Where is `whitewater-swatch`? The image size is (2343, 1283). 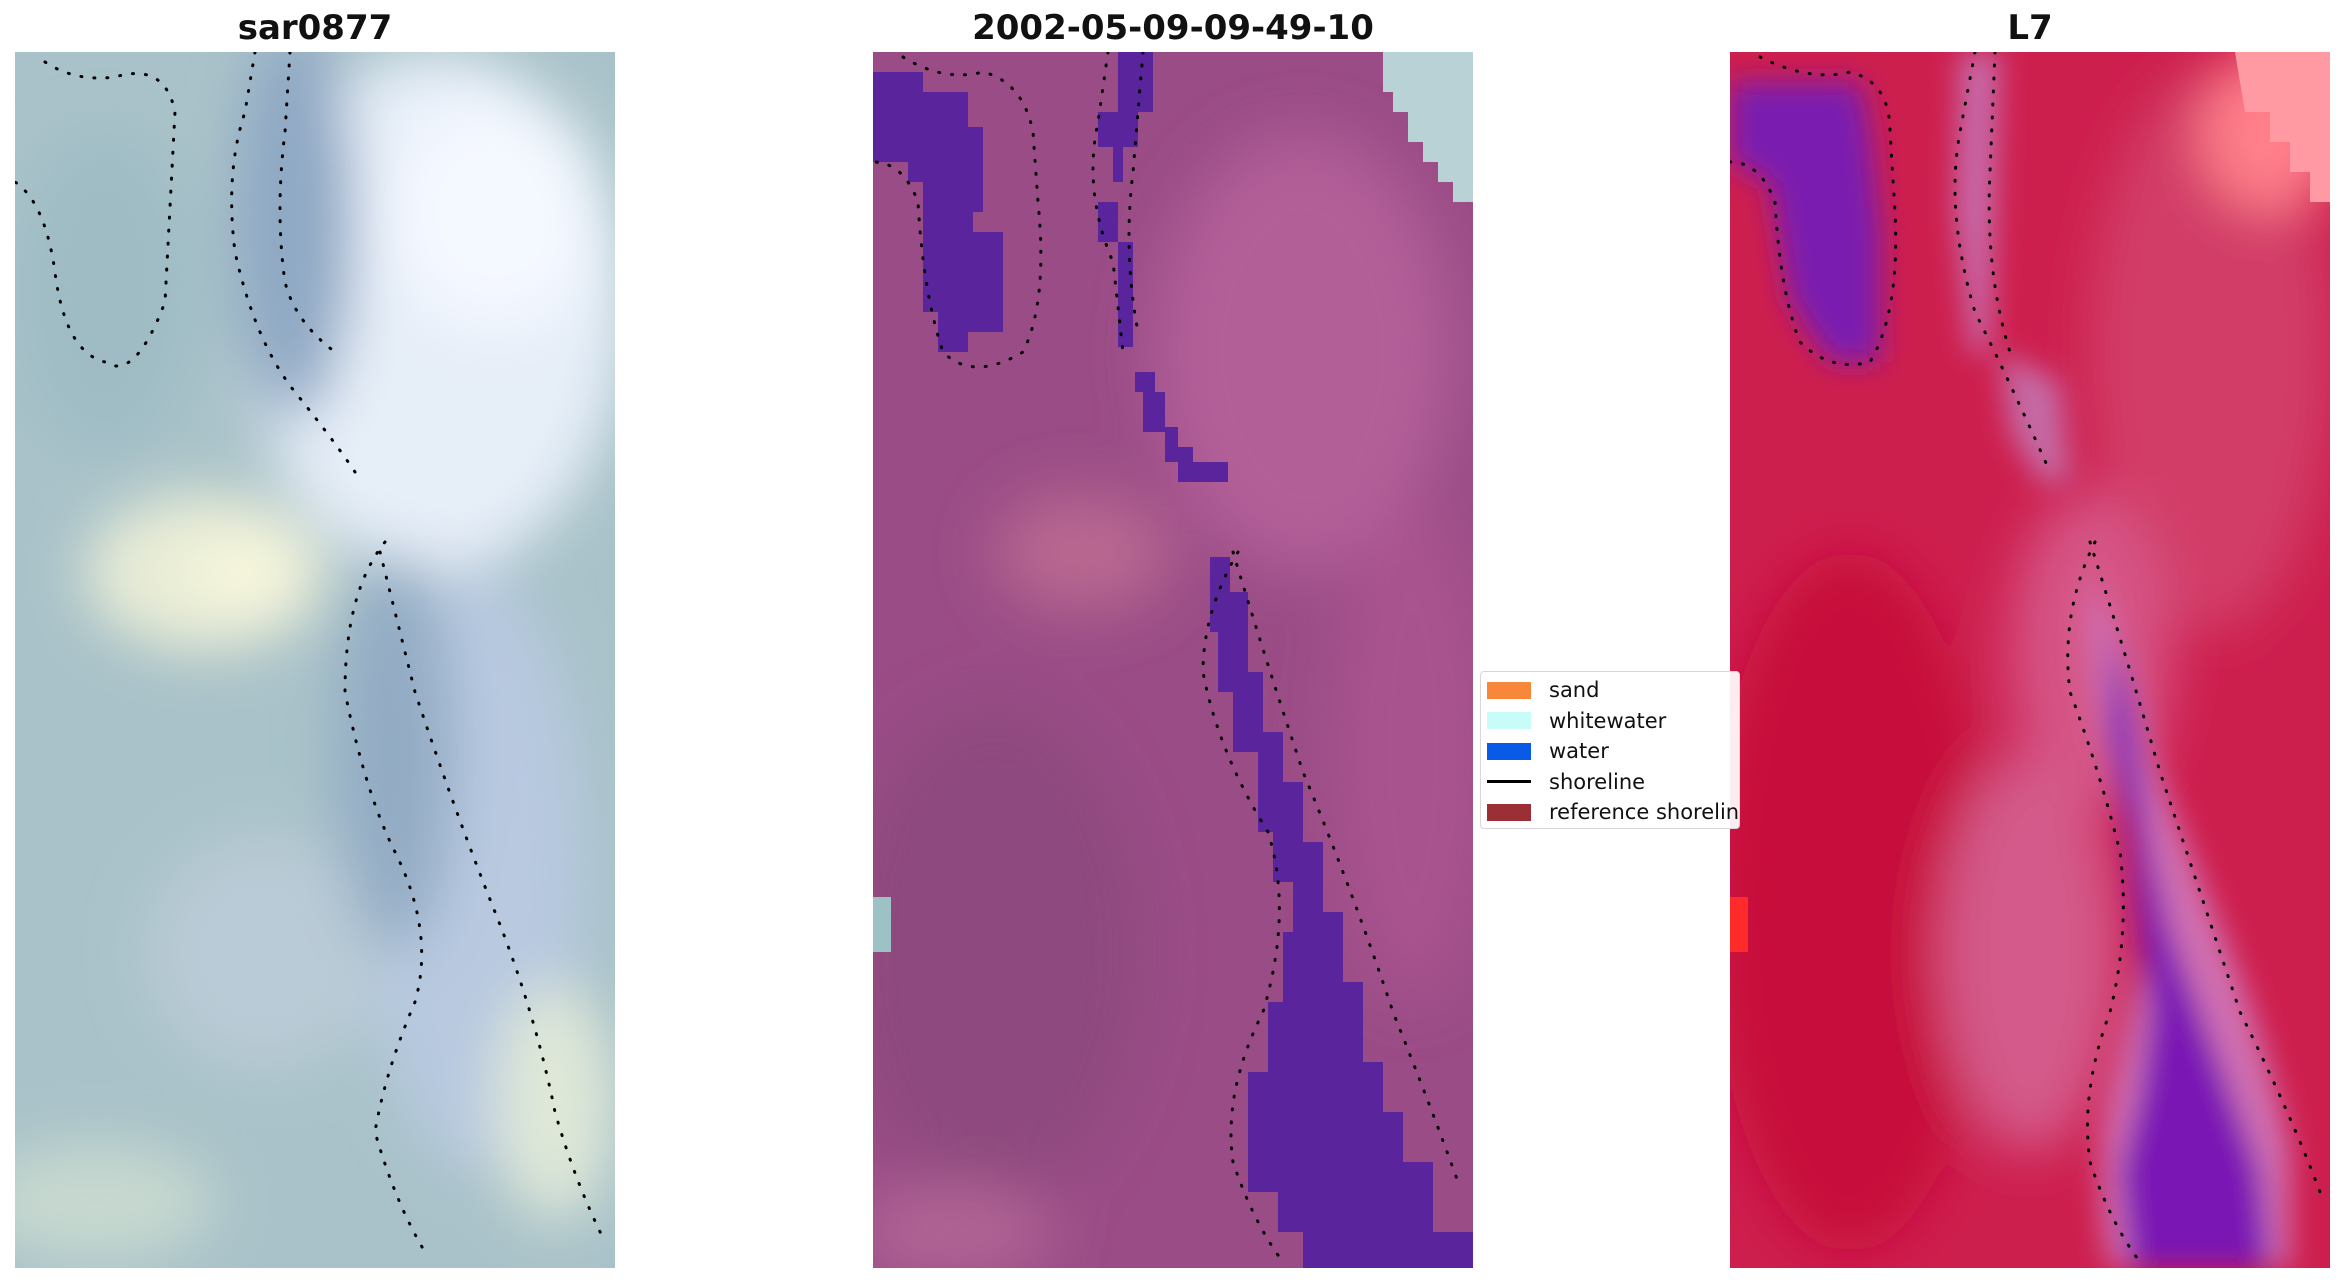
whitewater-swatch is located at coordinates (1509, 721).